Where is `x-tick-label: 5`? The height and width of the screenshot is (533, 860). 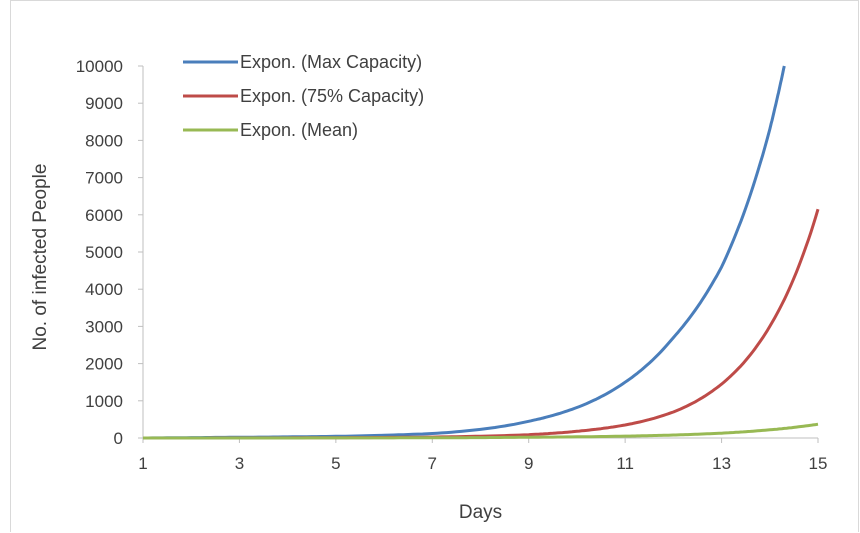 x-tick-label: 5 is located at coordinates (335, 463).